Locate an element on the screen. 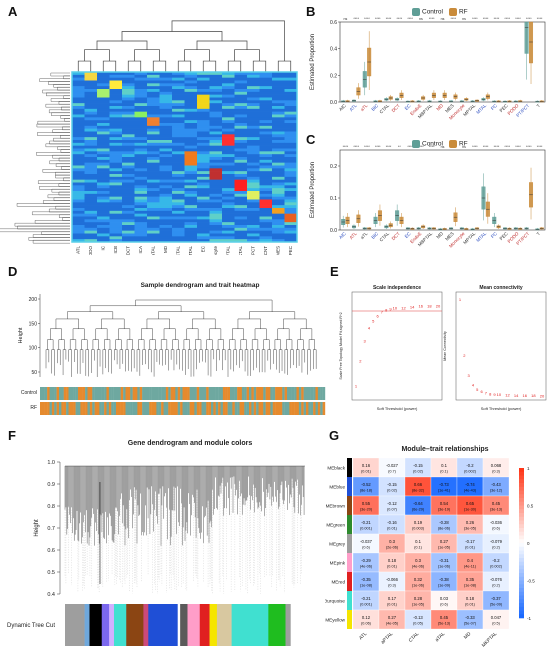 The width and height of the screenshot is (550, 664). plot-frame is located at coordinates (442, 62).